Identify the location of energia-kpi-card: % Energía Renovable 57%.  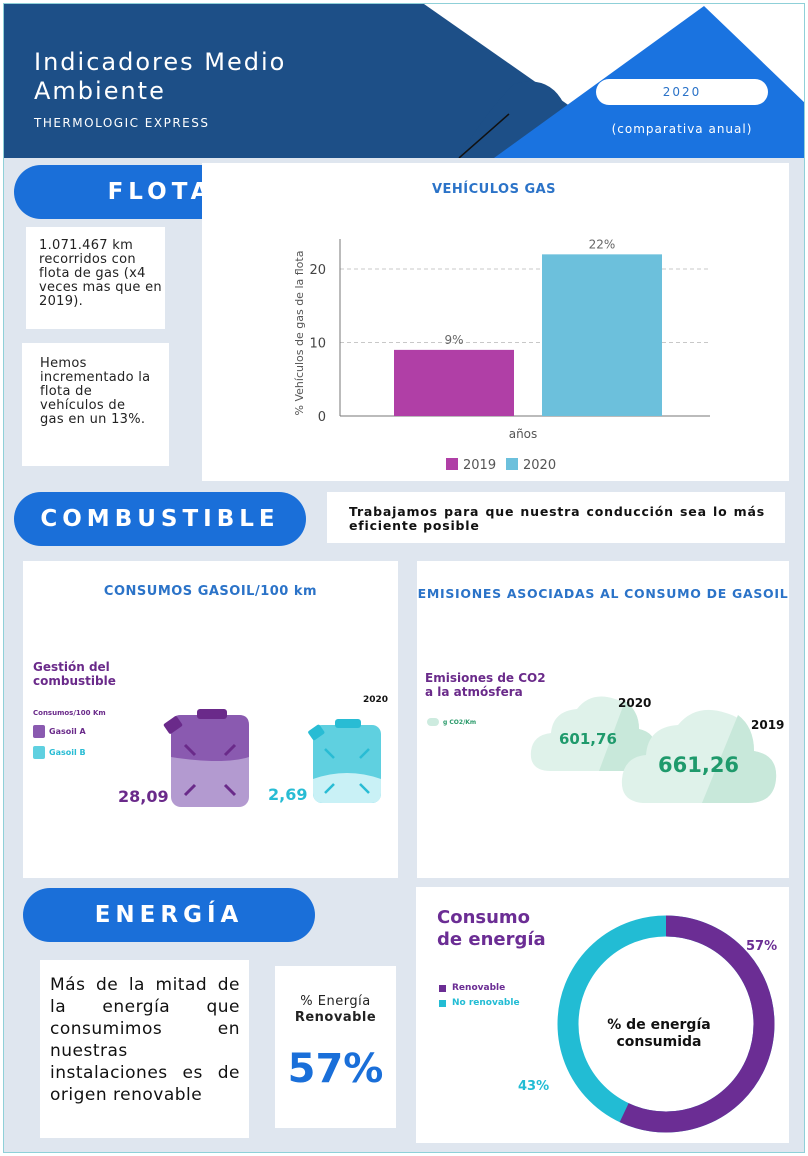
(335, 1047).